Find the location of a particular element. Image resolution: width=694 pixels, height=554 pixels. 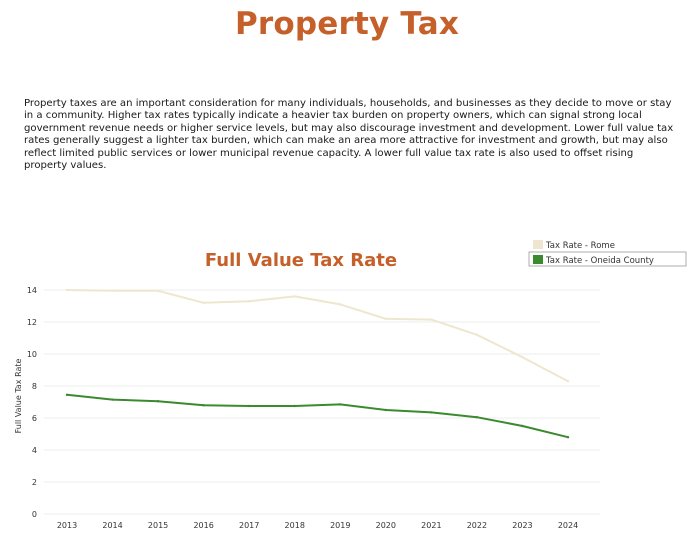

y-tick-label: 8 is located at coordinates (34, 386).